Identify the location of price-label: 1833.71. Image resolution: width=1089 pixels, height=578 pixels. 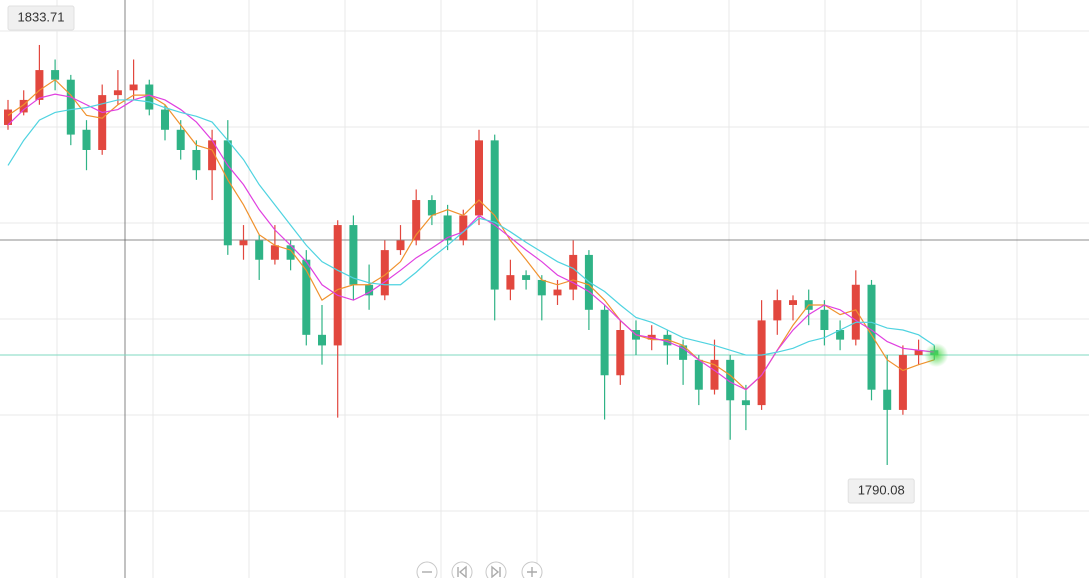
(41, 16).